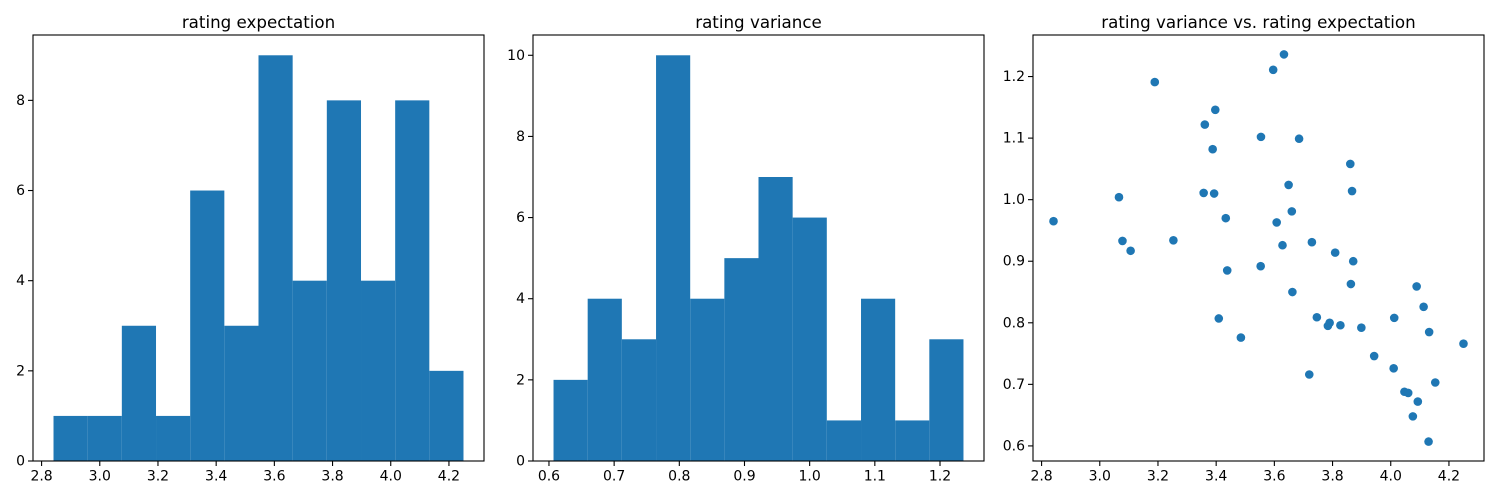  What do you see at coordinates (679, 477) in the screenshot?
I see `x-tick-label: 0.8` at bounding box center [679, 477].